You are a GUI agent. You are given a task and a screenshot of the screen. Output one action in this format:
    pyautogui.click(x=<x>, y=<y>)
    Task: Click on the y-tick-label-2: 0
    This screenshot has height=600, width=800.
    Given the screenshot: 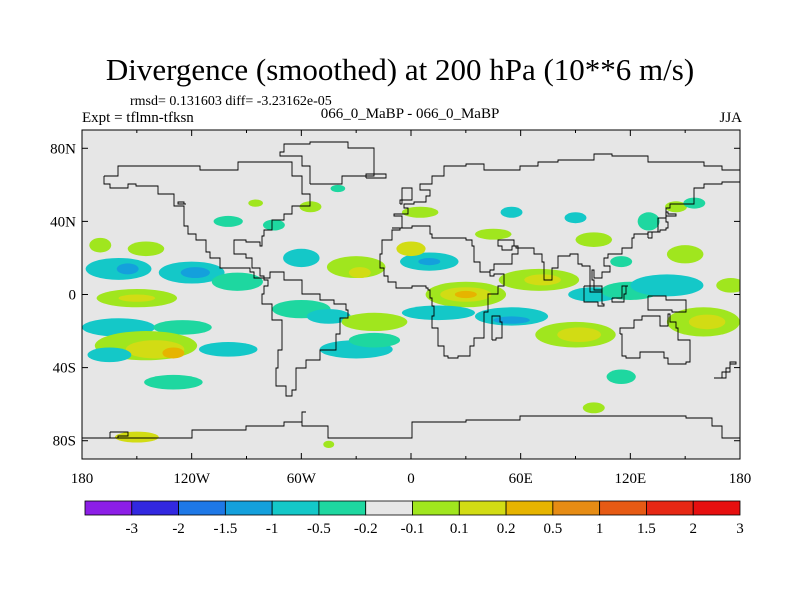 What is the action you would take?
    pyautogui.click(x=73, y=296)
    